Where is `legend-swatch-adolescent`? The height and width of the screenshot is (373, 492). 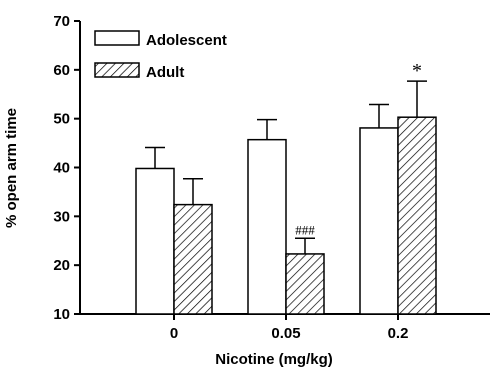
legend-swatch-adolescent is located at coordinates (117, 38).